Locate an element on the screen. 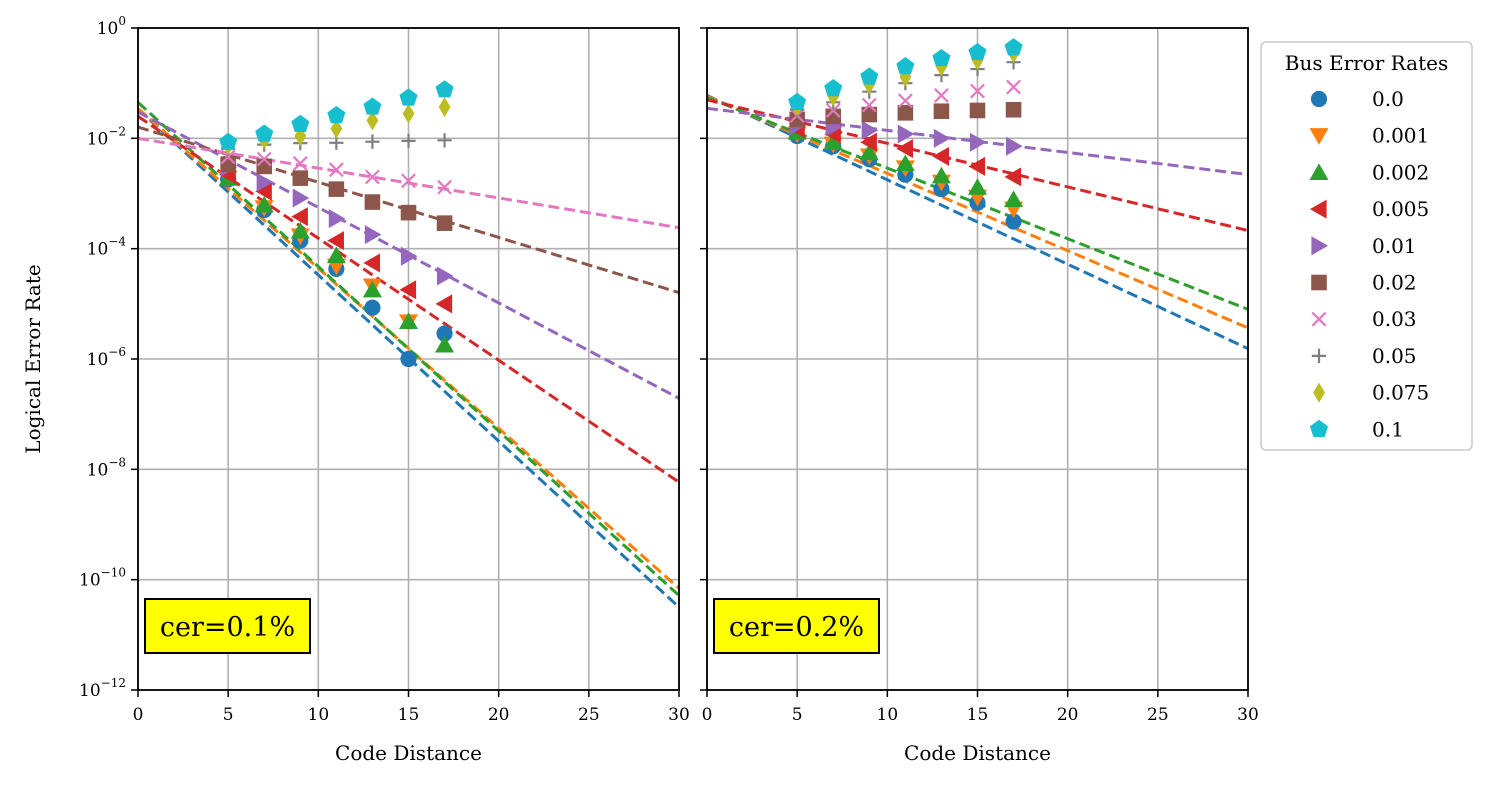  y-tick-label: 10⁻⁸ is located at coordinates (106, 467).